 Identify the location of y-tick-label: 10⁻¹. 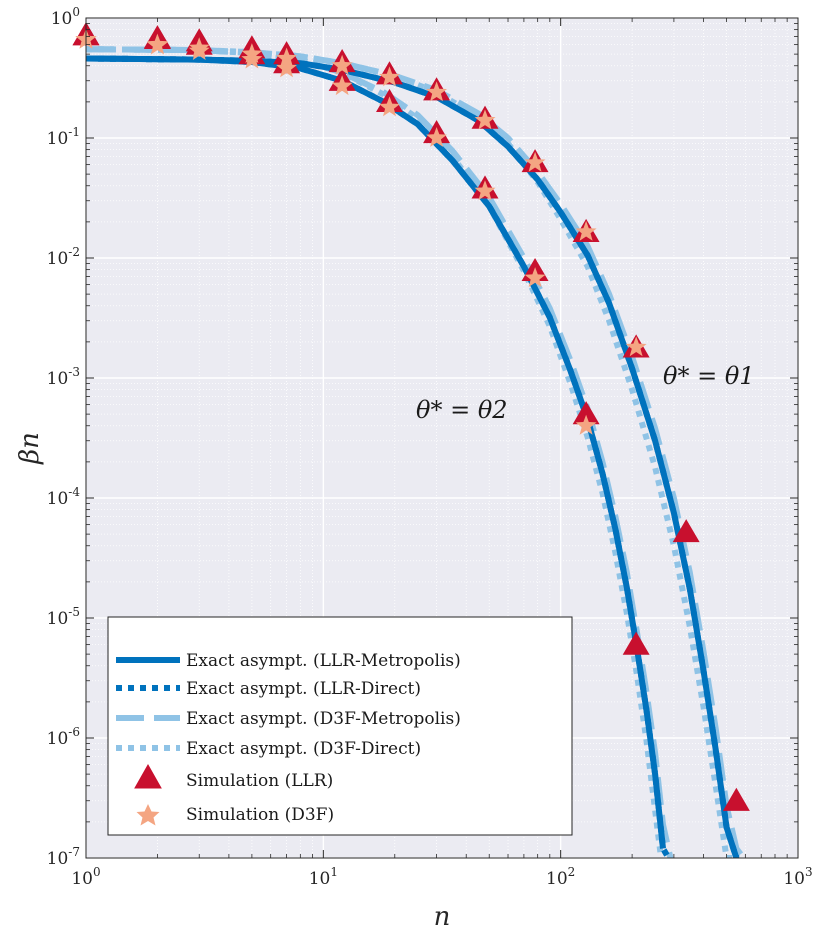
(63, 137).